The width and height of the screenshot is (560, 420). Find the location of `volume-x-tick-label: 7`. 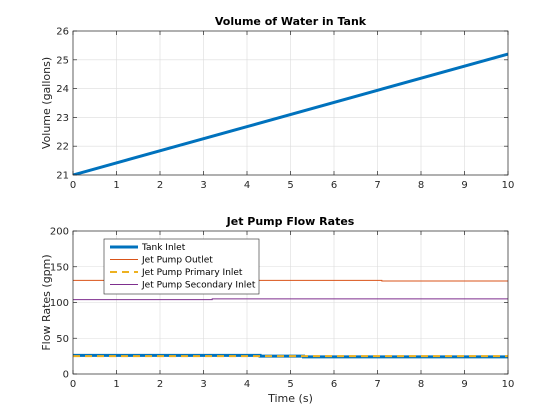

volume-x-tick-label: 7 is located at coordinates (377, 185).